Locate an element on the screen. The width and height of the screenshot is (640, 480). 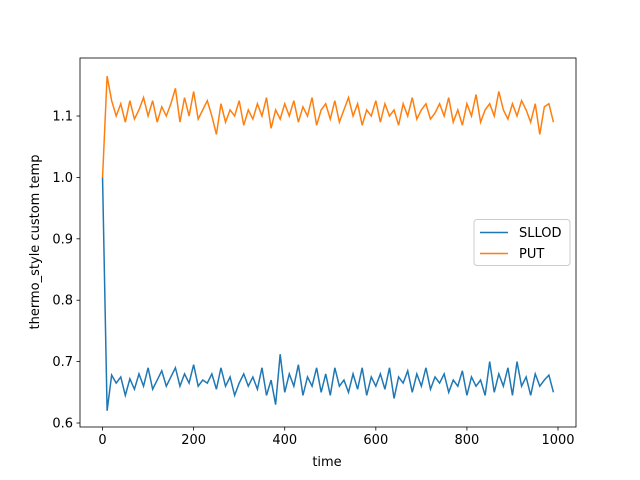
x-tick-label: 1000 is located at coordinates (557, 440).